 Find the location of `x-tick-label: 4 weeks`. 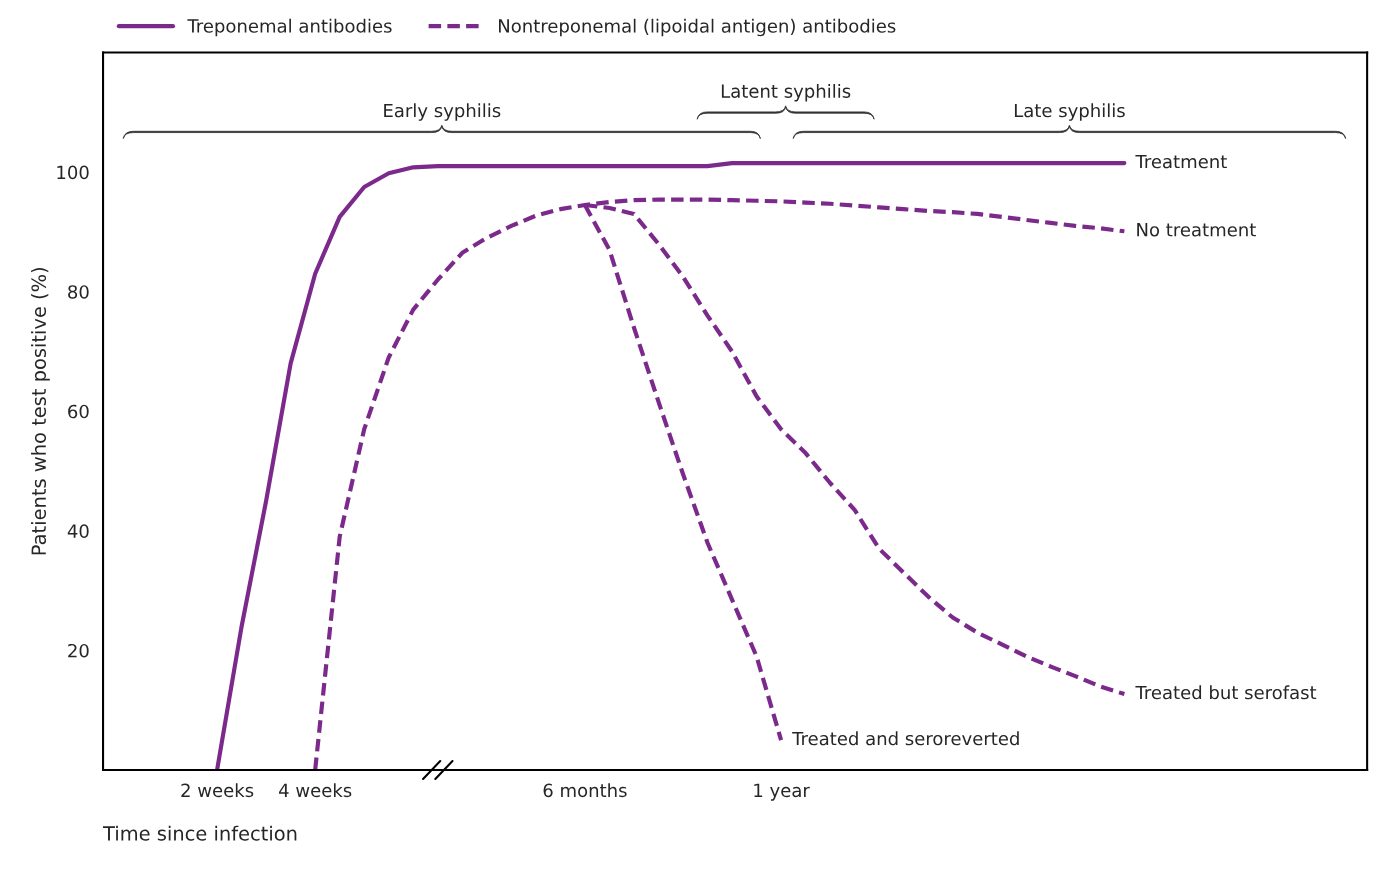

x-tick-label: 4 weeks is located at coordinates (315, 790).